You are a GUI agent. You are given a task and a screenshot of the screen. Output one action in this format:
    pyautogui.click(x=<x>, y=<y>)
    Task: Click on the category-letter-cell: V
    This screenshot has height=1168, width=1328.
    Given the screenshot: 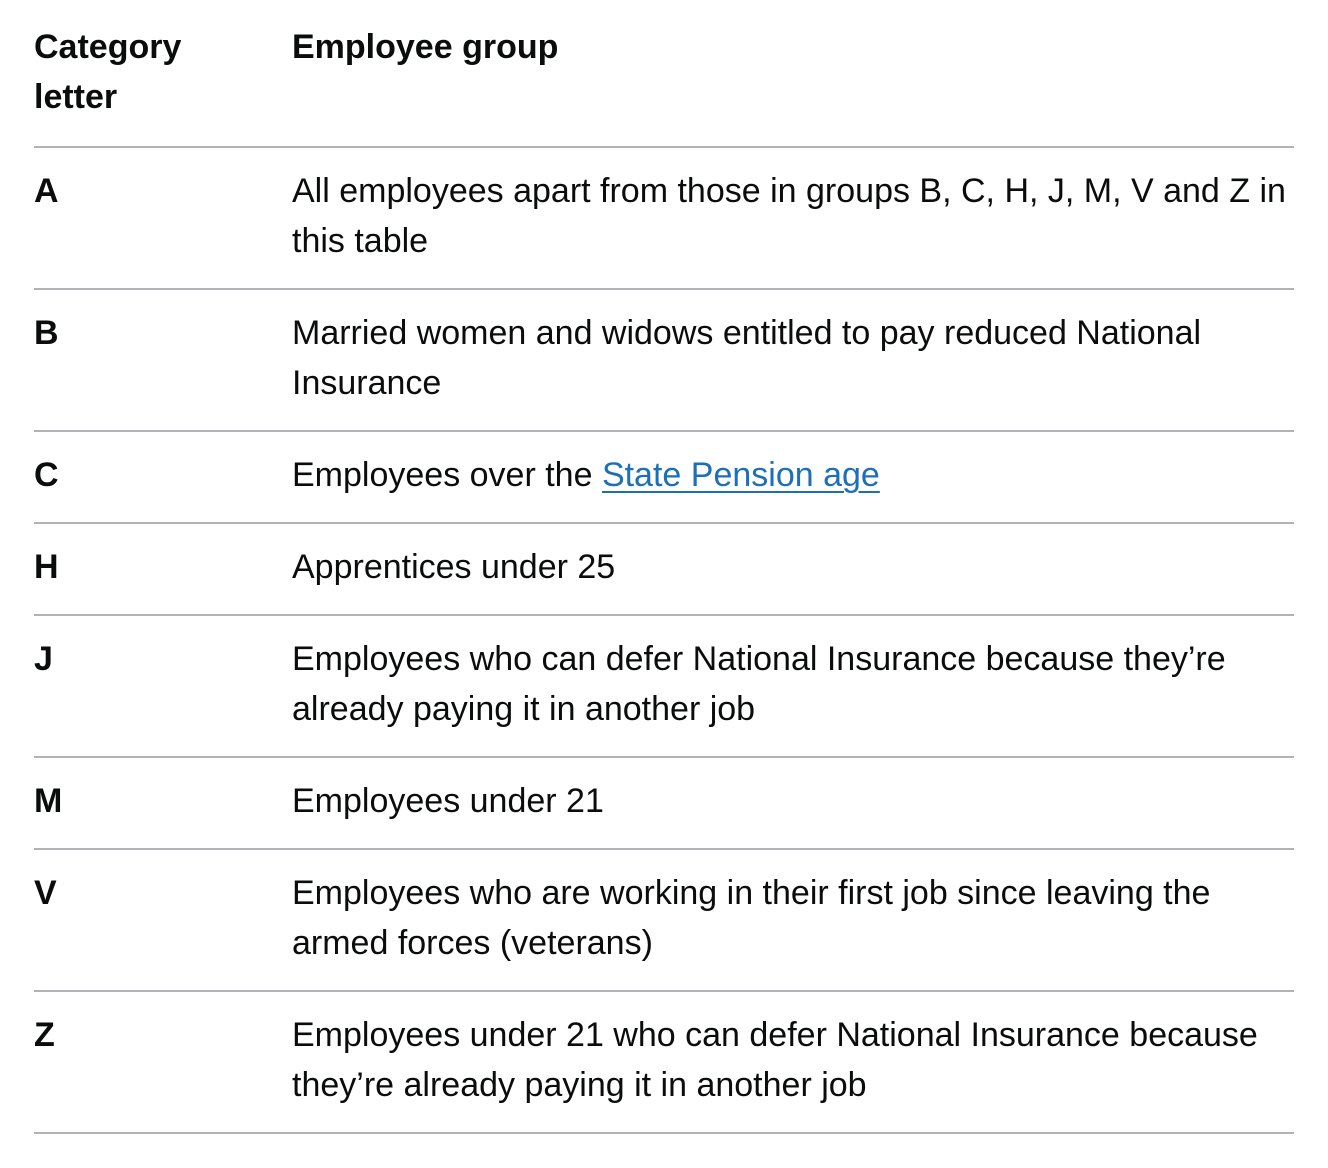 What is the action you would take?
    pyautogui.click(x=163, y=920)
    